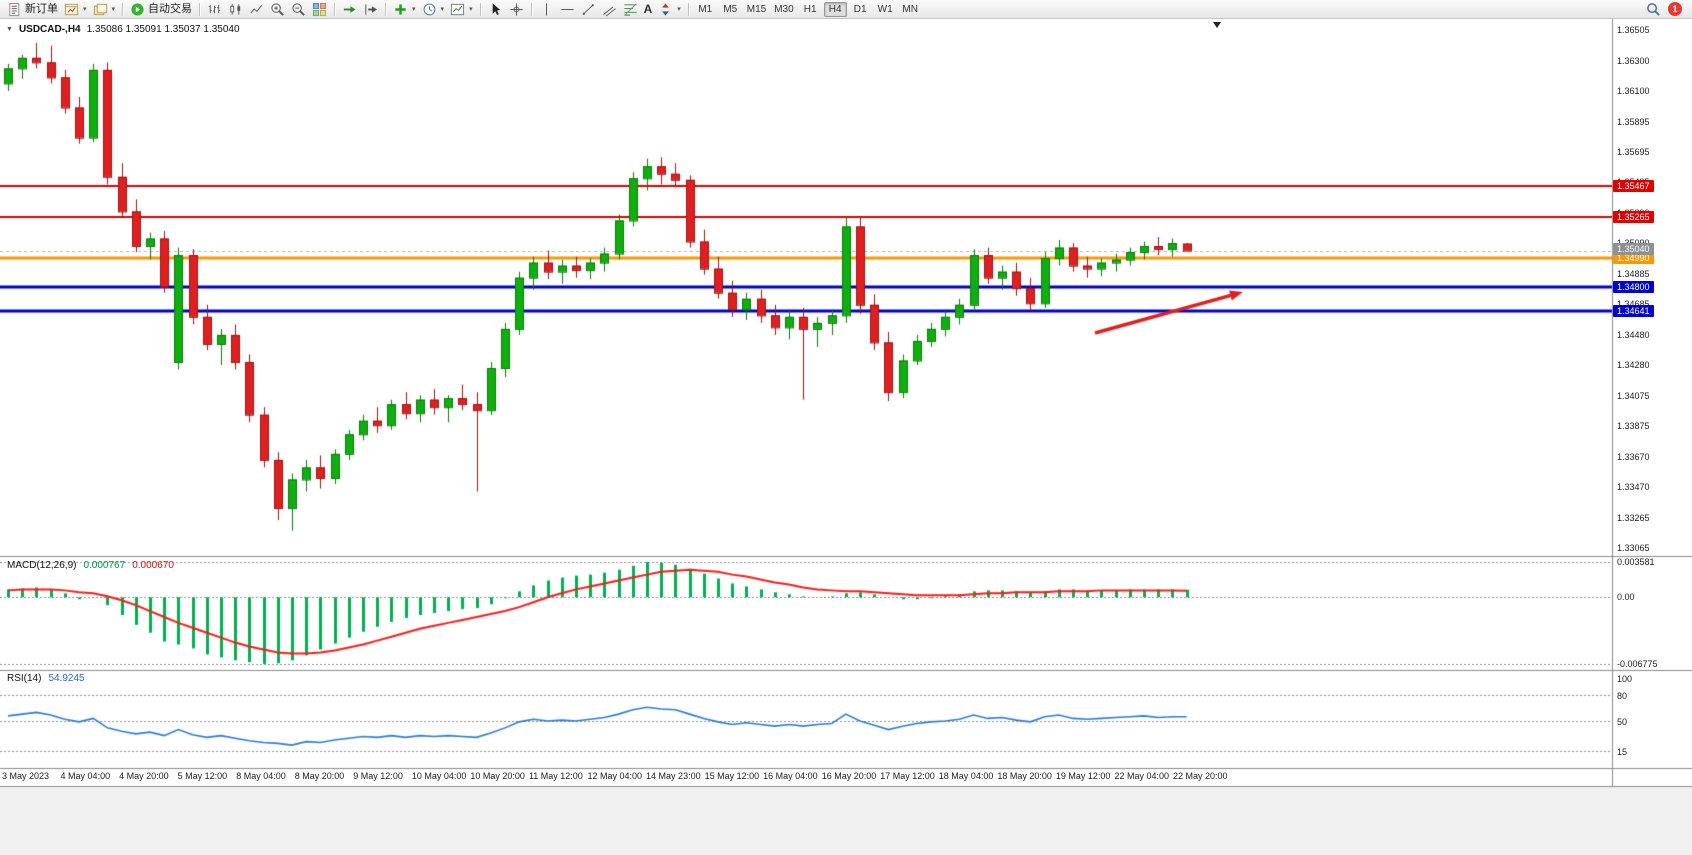 The image size is (1692, 855). I want to click on bar-chart-mode-button, so click(214, 9).